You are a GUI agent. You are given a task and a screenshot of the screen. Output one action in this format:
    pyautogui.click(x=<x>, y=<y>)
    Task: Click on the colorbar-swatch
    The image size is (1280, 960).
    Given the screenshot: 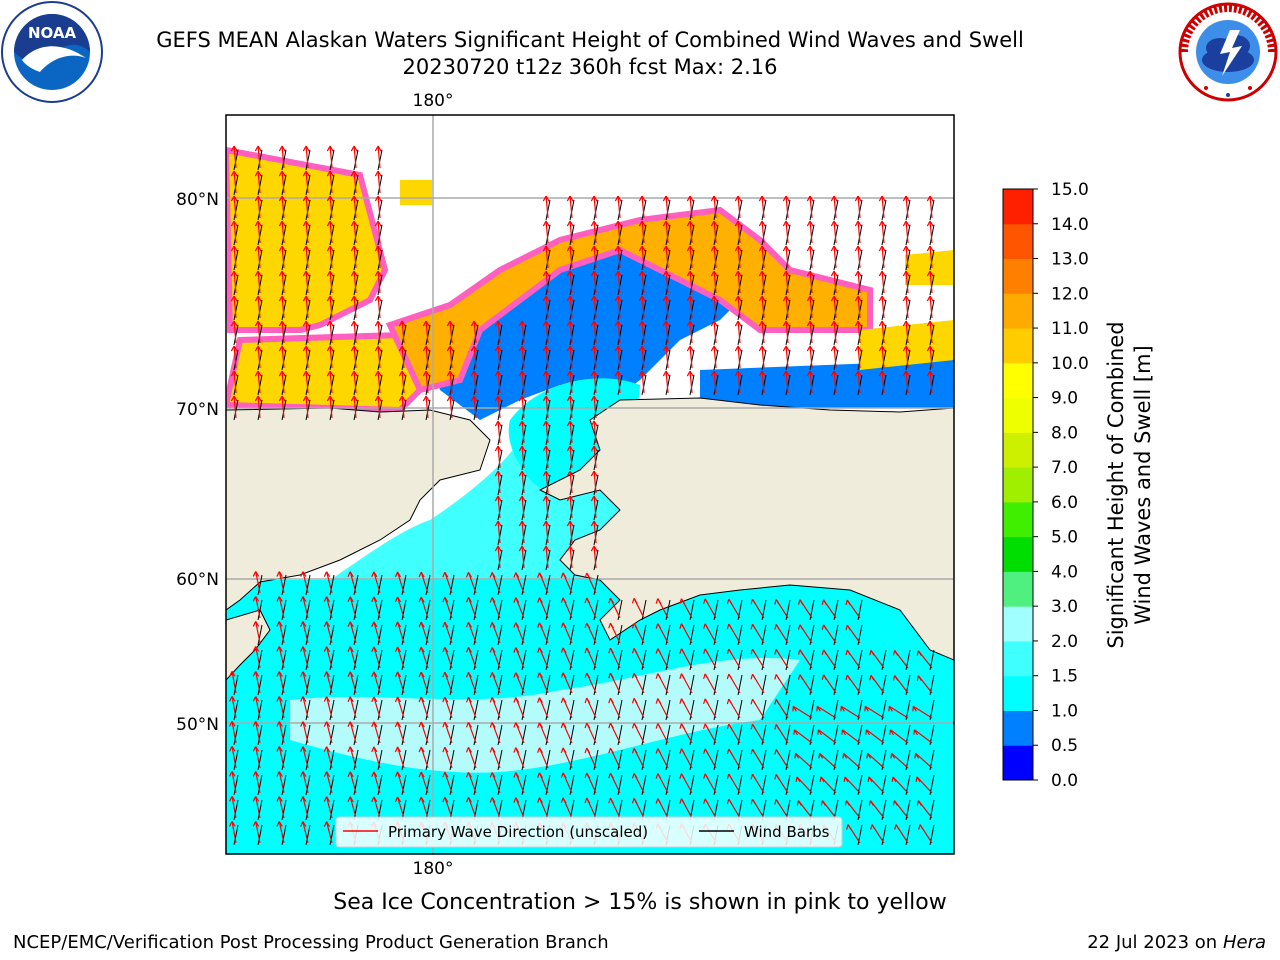 What is the action you would take?
    pyautogui.click(x=1018, y=624)
    